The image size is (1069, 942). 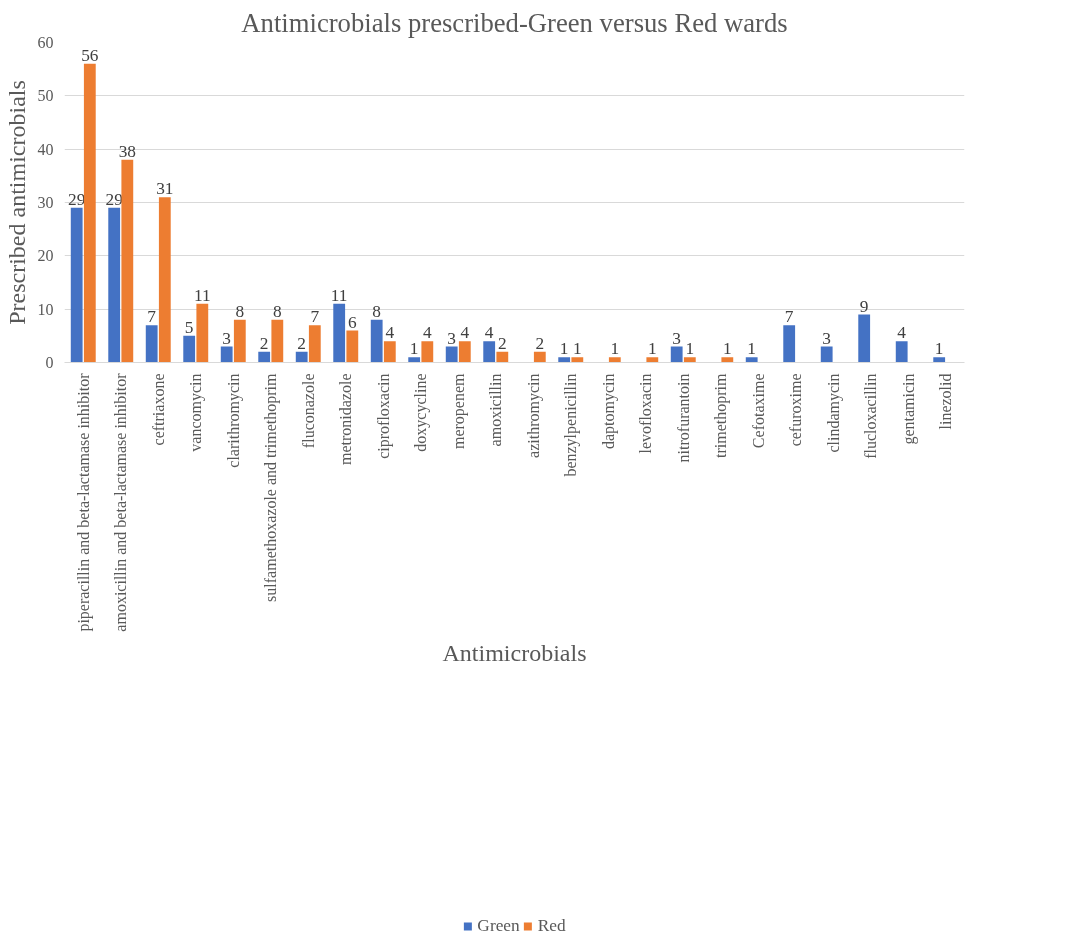 What do you see at coordinates (758, 411) in the screenshot?
I see `x-tick-label: Cefotaxime` at bounding box center [758, 411].